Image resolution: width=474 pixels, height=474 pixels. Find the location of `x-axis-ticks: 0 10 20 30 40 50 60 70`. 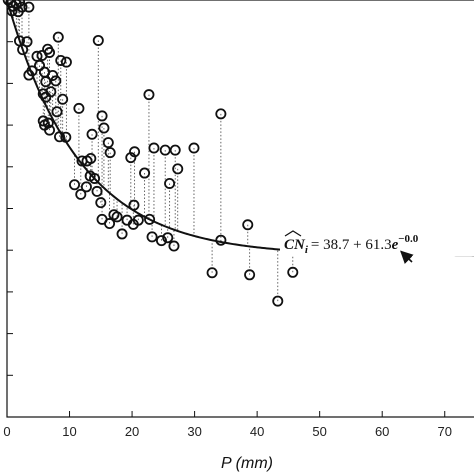

x-axis-ticks: 0 10 20 30 40 50 60 70 is located at coordinates (227, 425).